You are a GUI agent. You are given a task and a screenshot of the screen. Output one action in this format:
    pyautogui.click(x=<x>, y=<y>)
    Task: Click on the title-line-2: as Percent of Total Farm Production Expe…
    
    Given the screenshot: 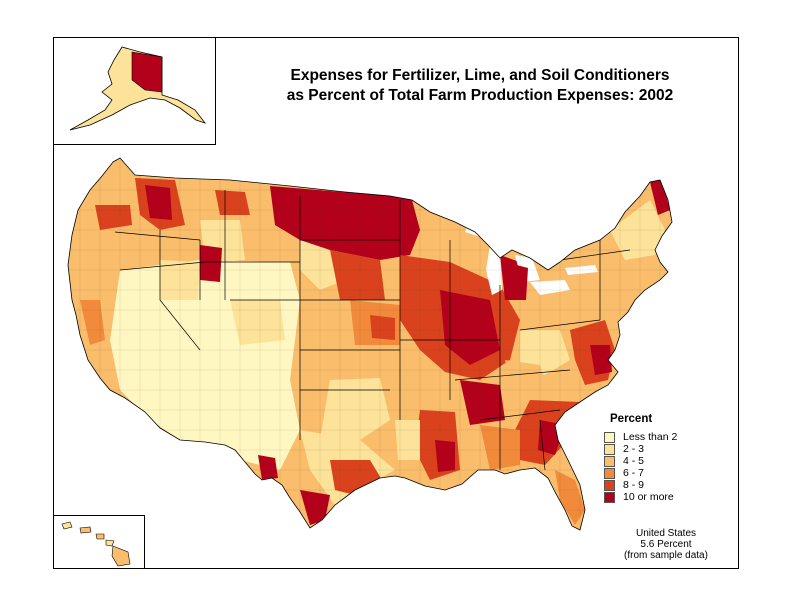 What is the action you would take?
    pyautogui.click(x=480, y=95)
    